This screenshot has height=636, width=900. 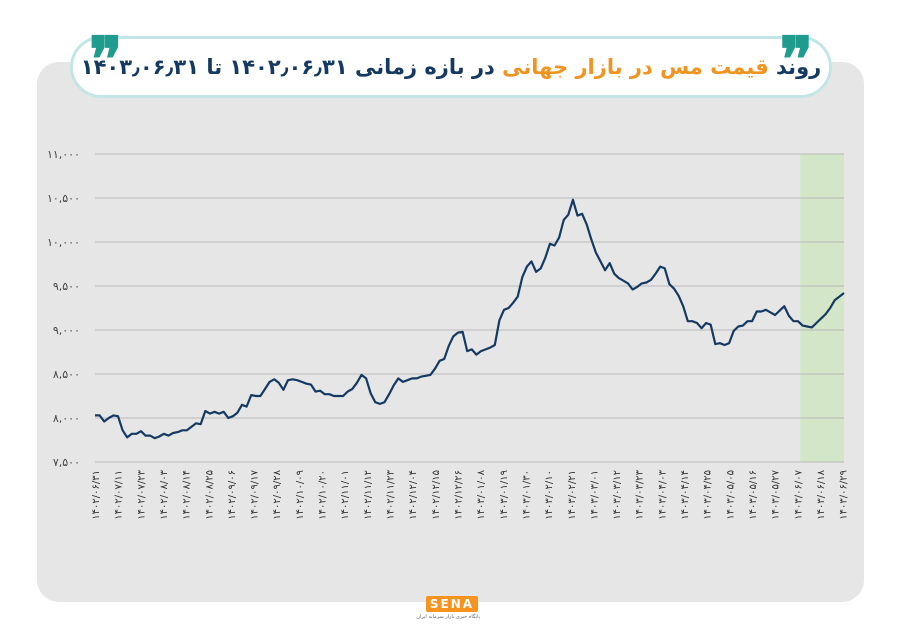 I want to click on x-tick-label: ۱۴۰۳/۰۵/۲۷, so click(x=776, y=494).